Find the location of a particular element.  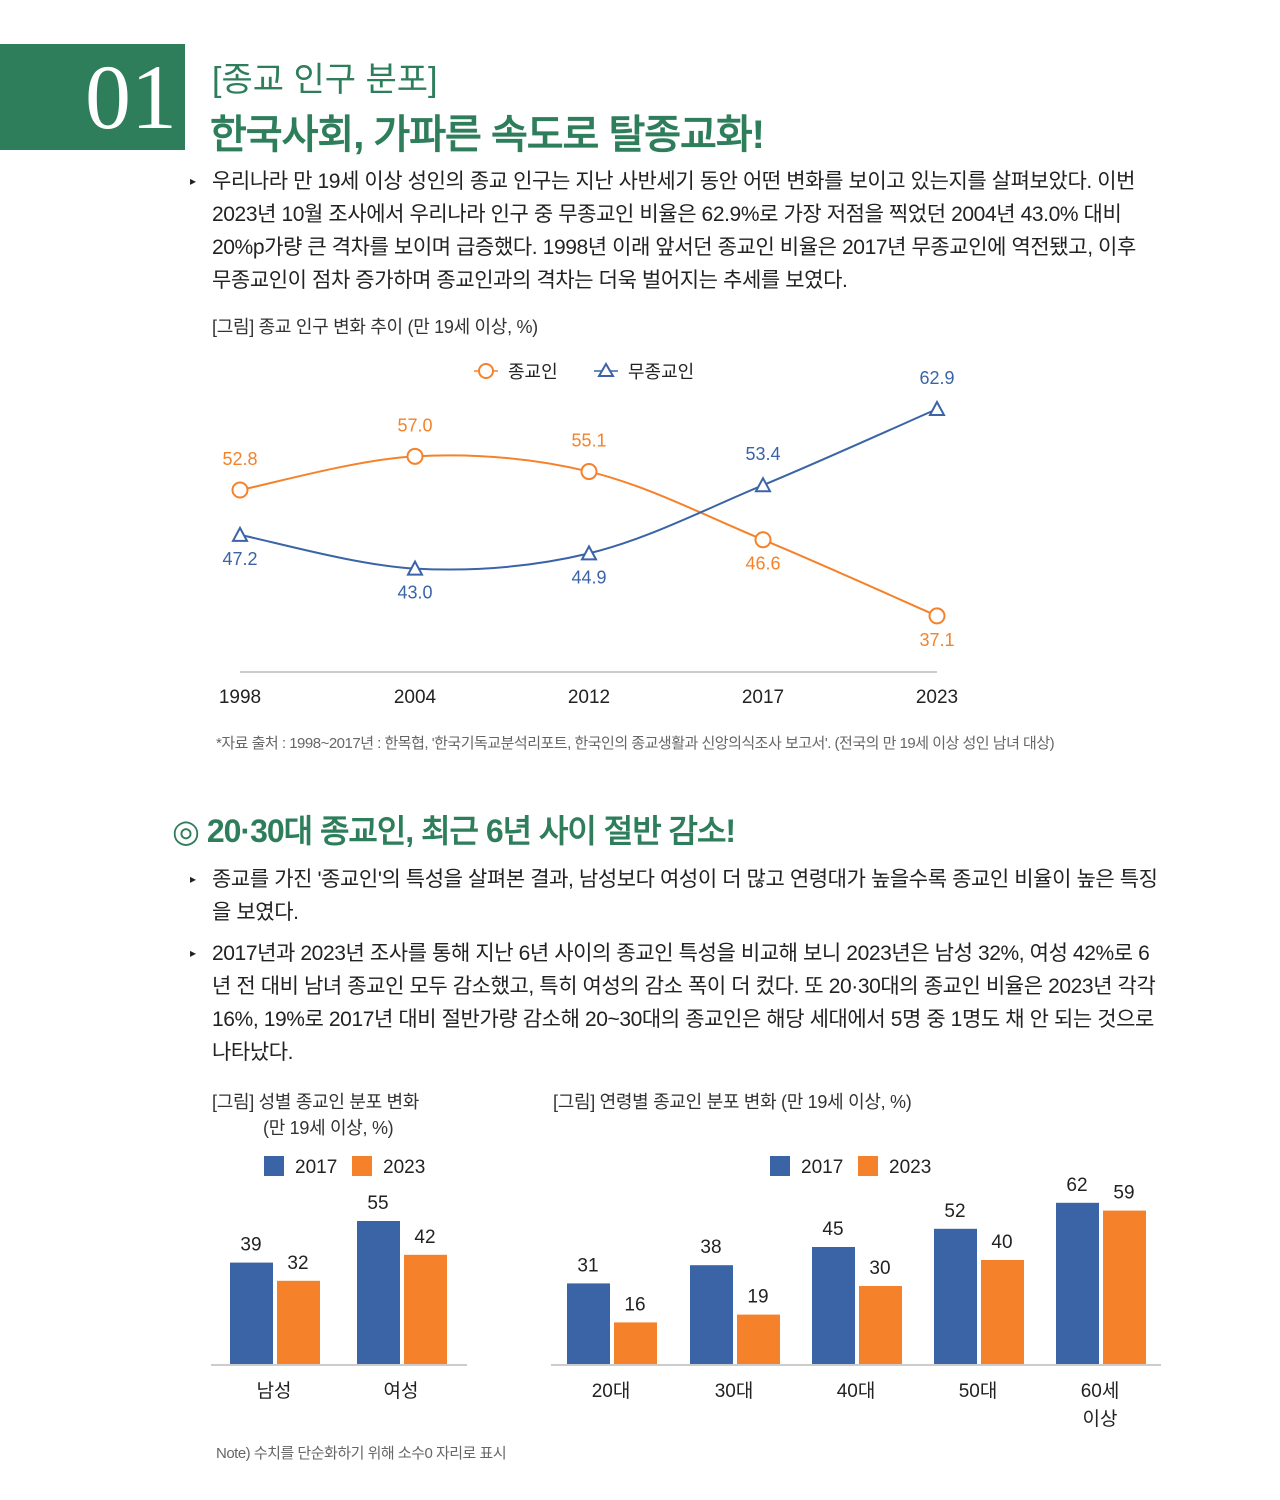

legend-label: 종교인 is located at coordinates (533, 372).